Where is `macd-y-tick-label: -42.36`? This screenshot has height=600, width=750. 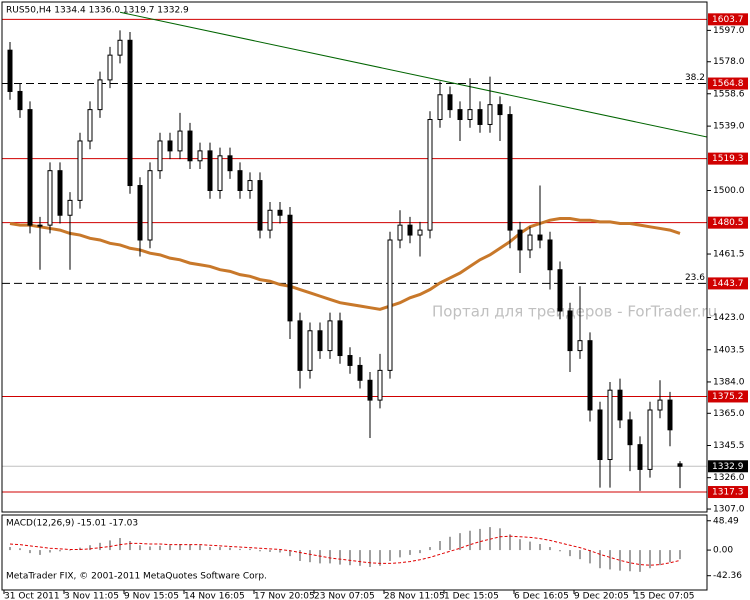
macd-y-tick-label: -42.36 is located at coordinates (727, 576).